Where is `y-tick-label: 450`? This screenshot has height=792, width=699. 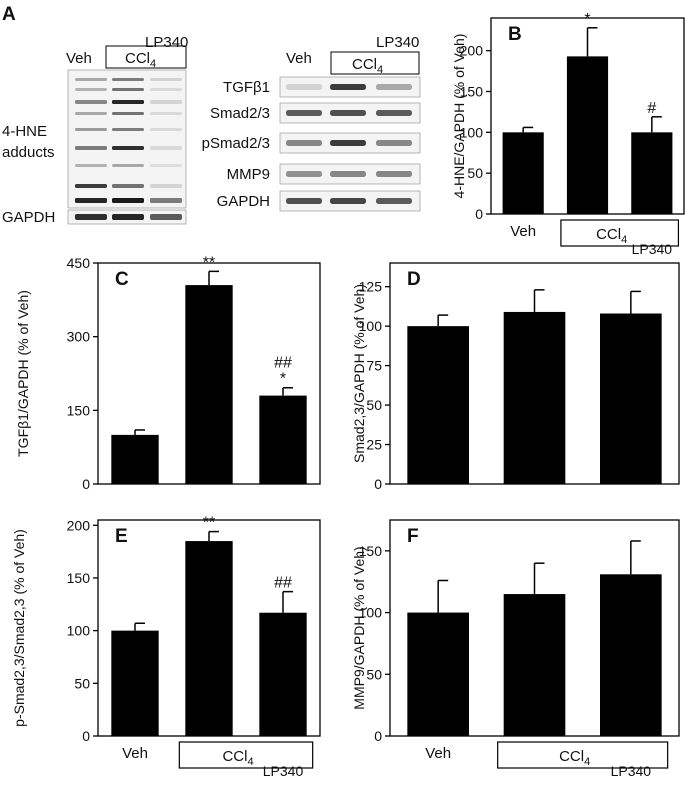 y-tick-label: 450 is located at coordinates (79, 263).